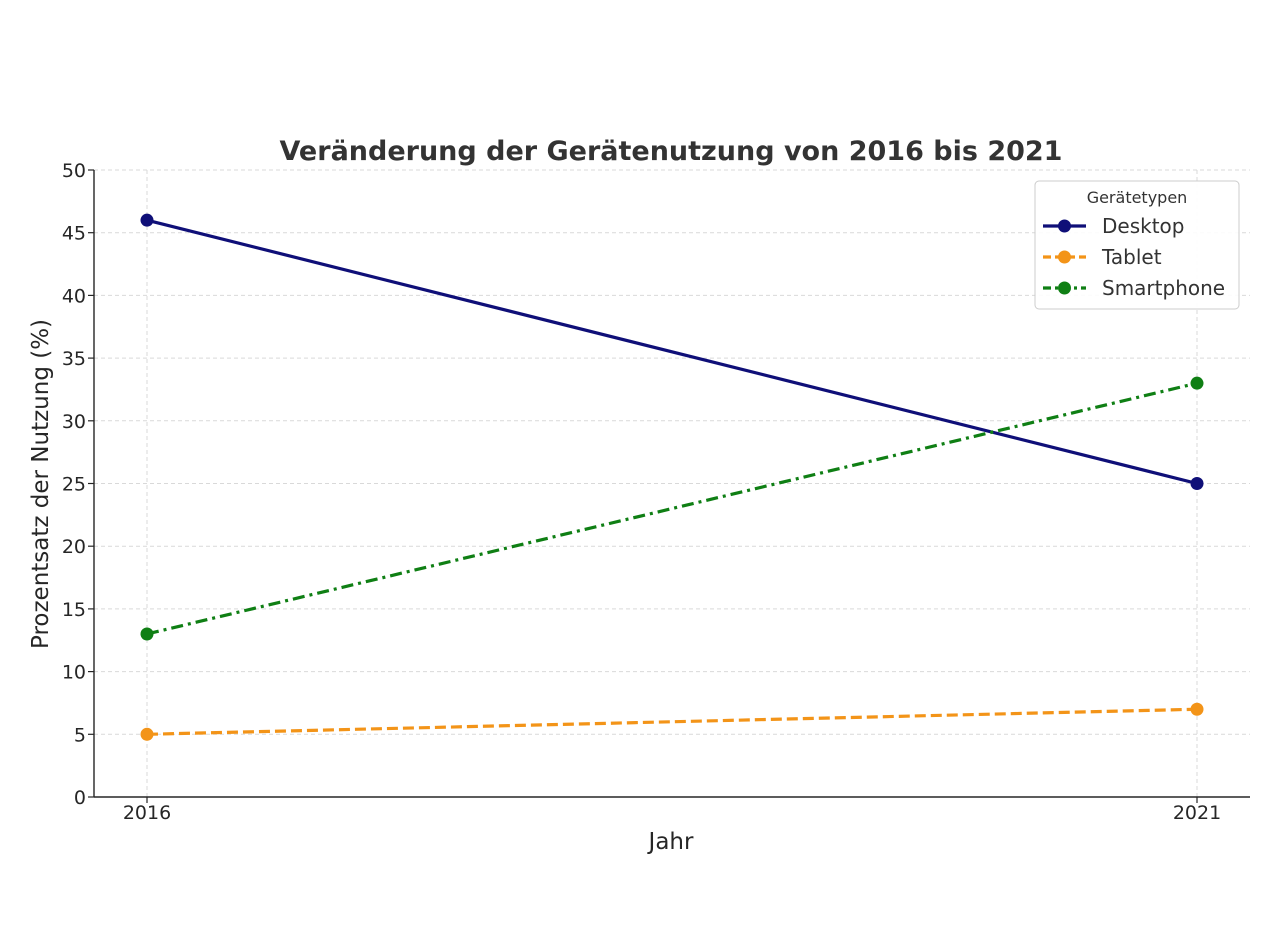  I want to click on data-point-tablet-2016, so click(147, 734).